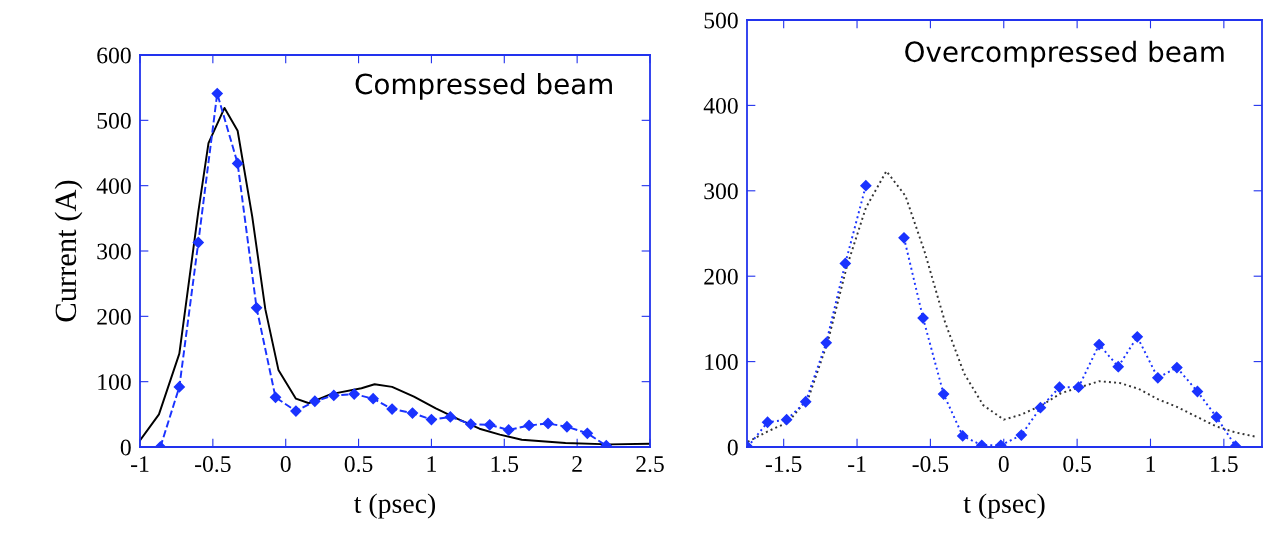 This screenshot has height=538, width=1287. Describe the element at coordinates (577, 464) in the screenshot. I see `x-tick-label: 2` at that location.